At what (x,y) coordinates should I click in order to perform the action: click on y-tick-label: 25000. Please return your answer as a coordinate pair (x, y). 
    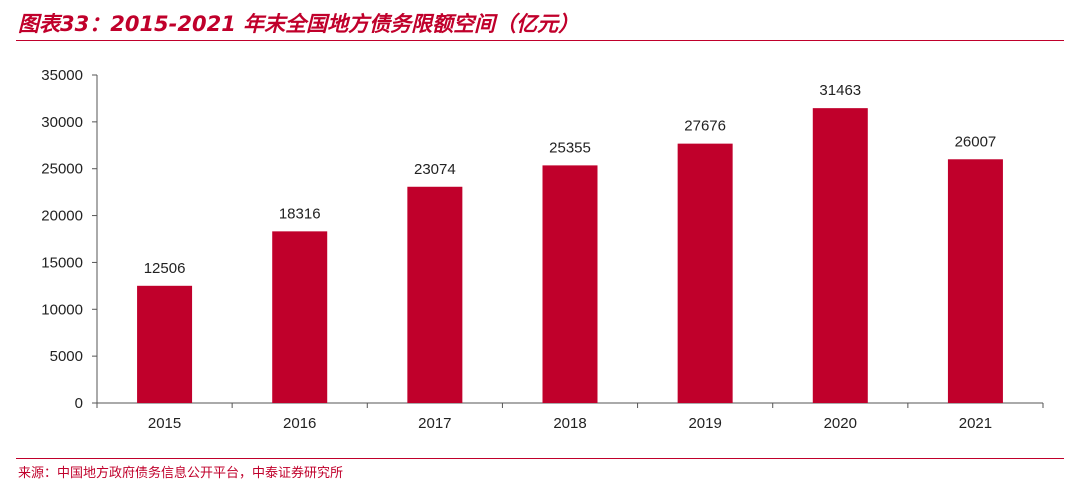
    Looking at the image, I should click on (62, 169).